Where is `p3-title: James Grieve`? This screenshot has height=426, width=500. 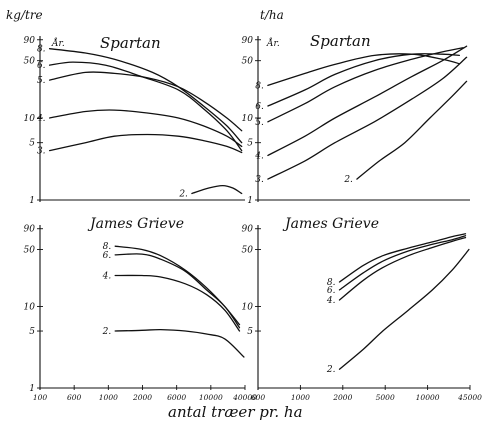 p3-title: James Grieve is located at coordinates (330, 224).